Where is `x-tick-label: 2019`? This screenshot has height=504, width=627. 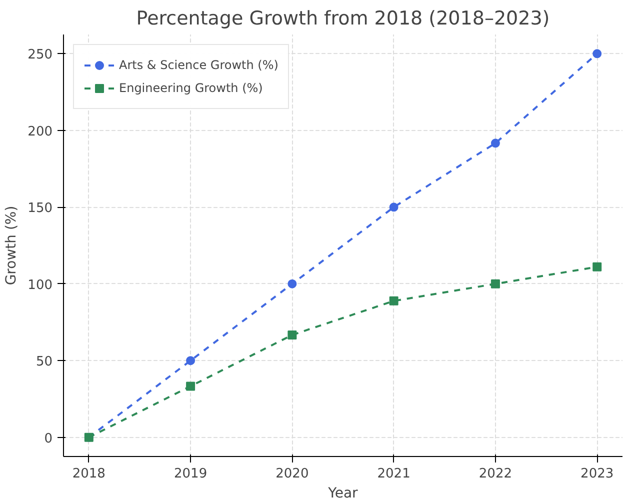
x-tick-label: 2019 is located at coordinates (191, 474).